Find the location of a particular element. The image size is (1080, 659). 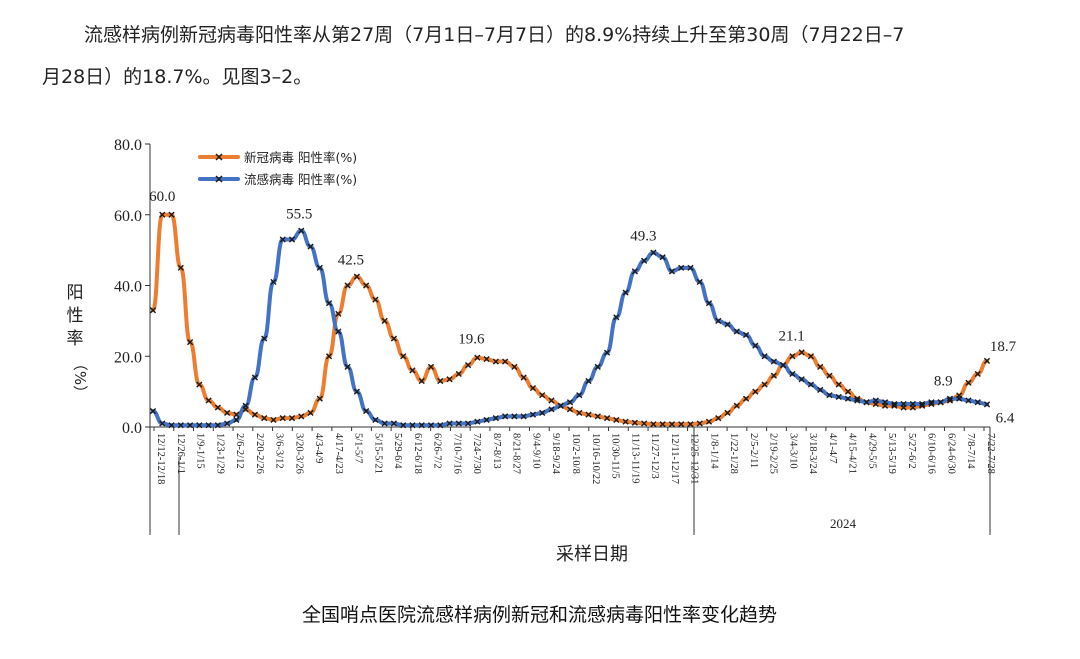

data-label: 19.6 is located at coordinates (471, 340).